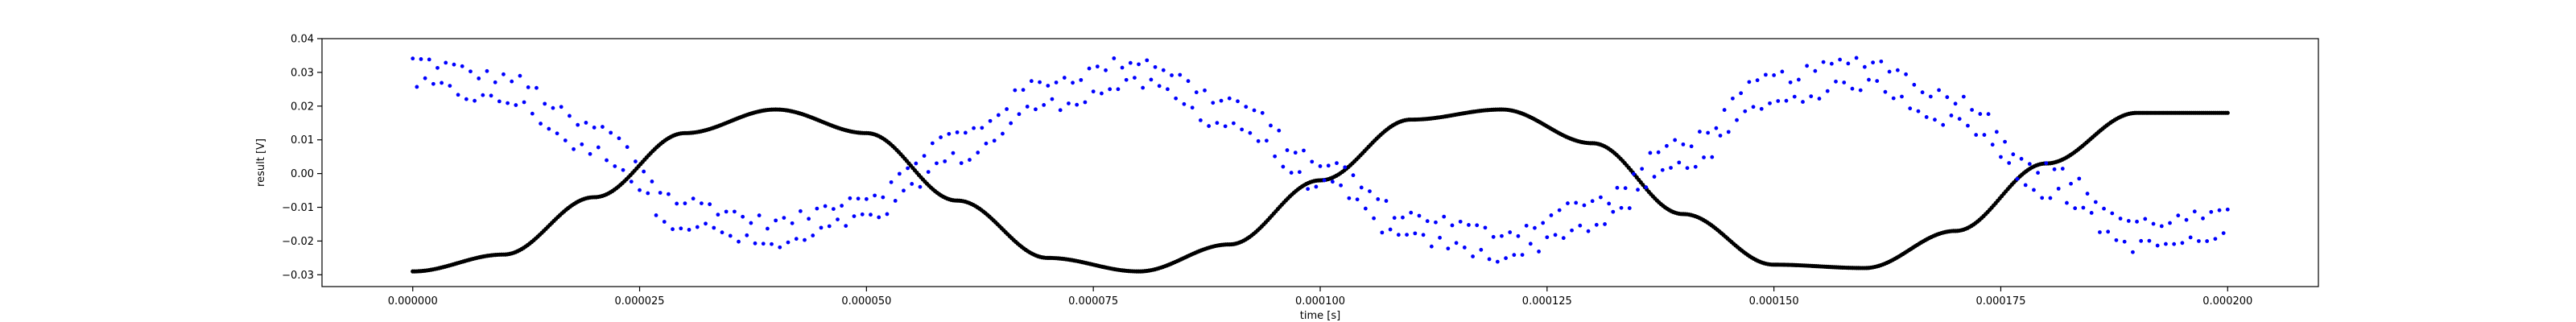 The image size is (2576, 322). Describe the element at coordinates (298, 242) in the screenshot. I see `y-tick-label: −0.02` at that location.